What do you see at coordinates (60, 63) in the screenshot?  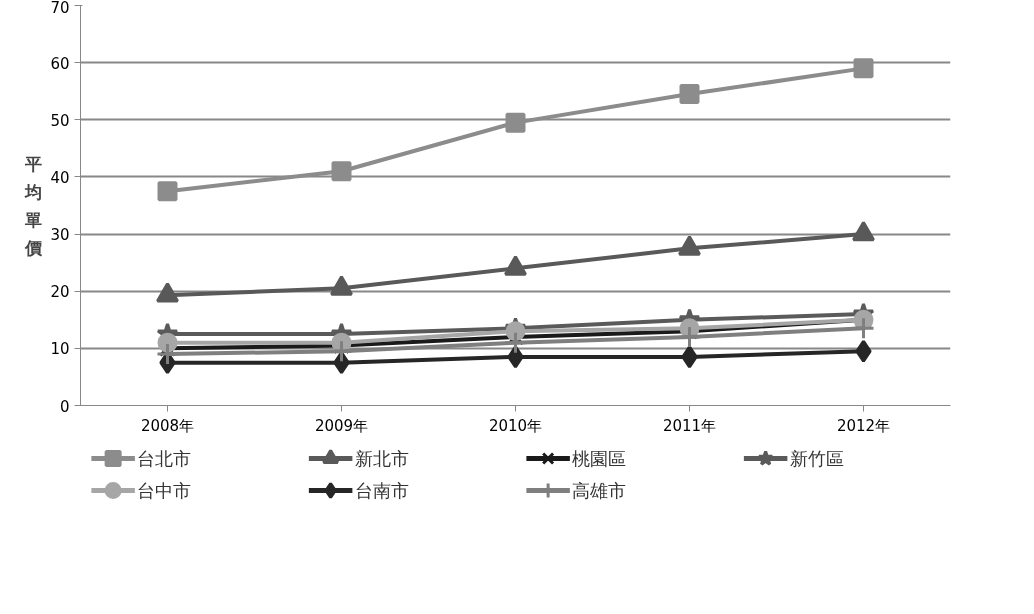 I see `y-tick-label: 60` at bounding box center [60, 63].